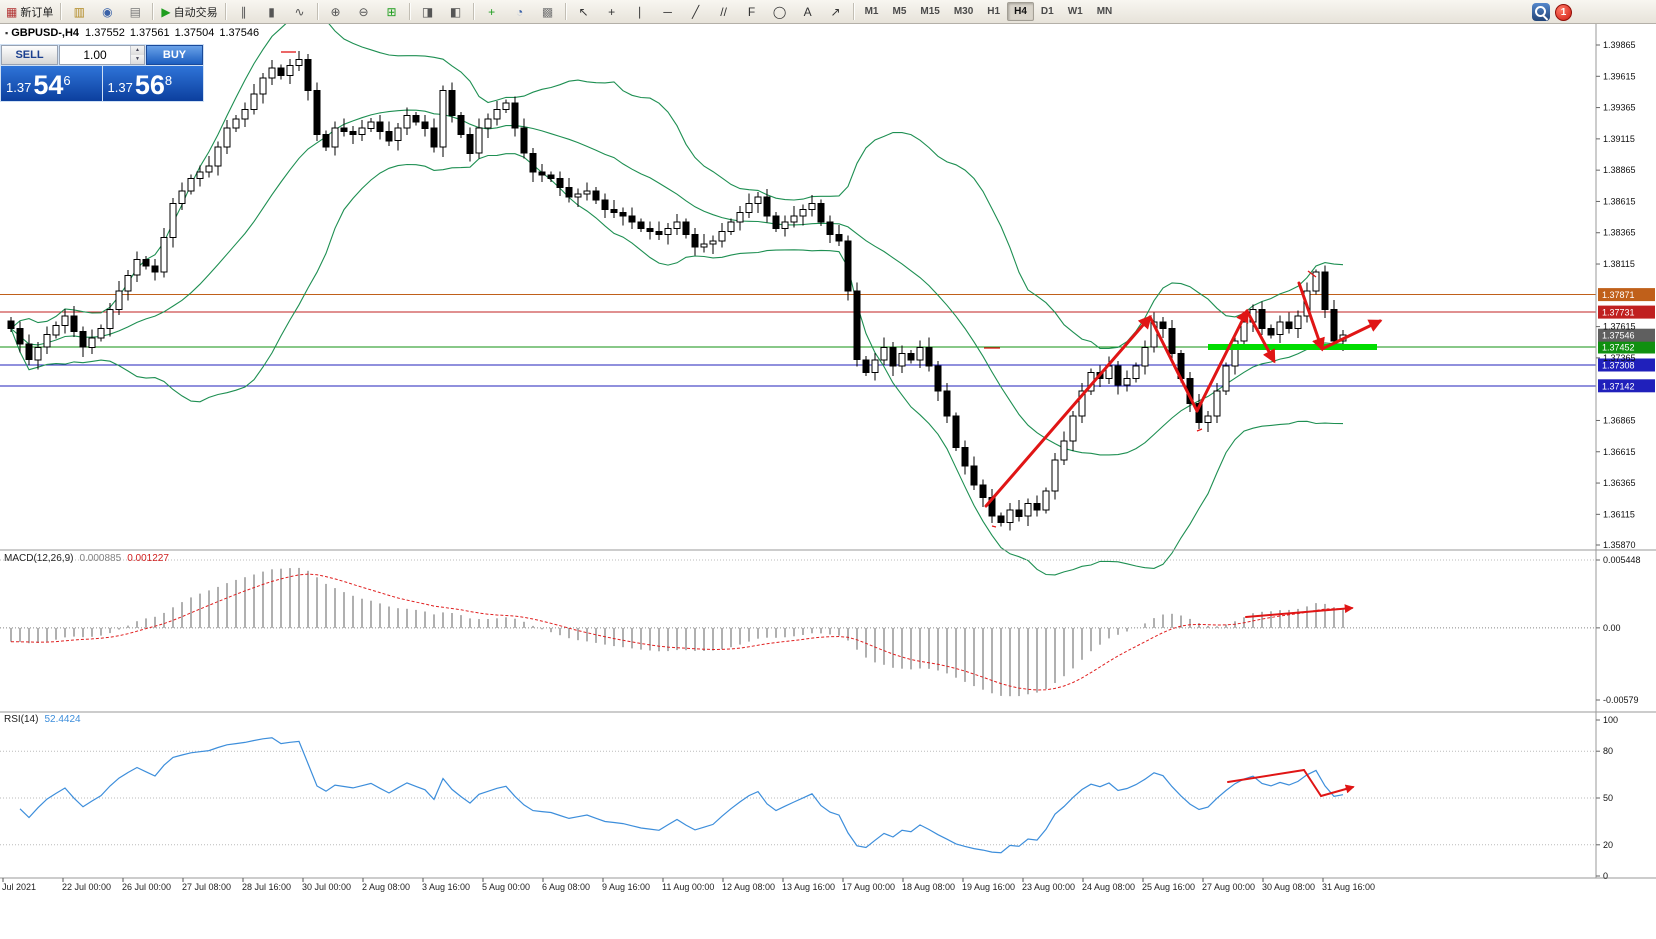  What do you see at coordinates (626, 887) in the screenshot?
I see `time-tick: 9 Aug 16:00` at bounding box center [626, 887].